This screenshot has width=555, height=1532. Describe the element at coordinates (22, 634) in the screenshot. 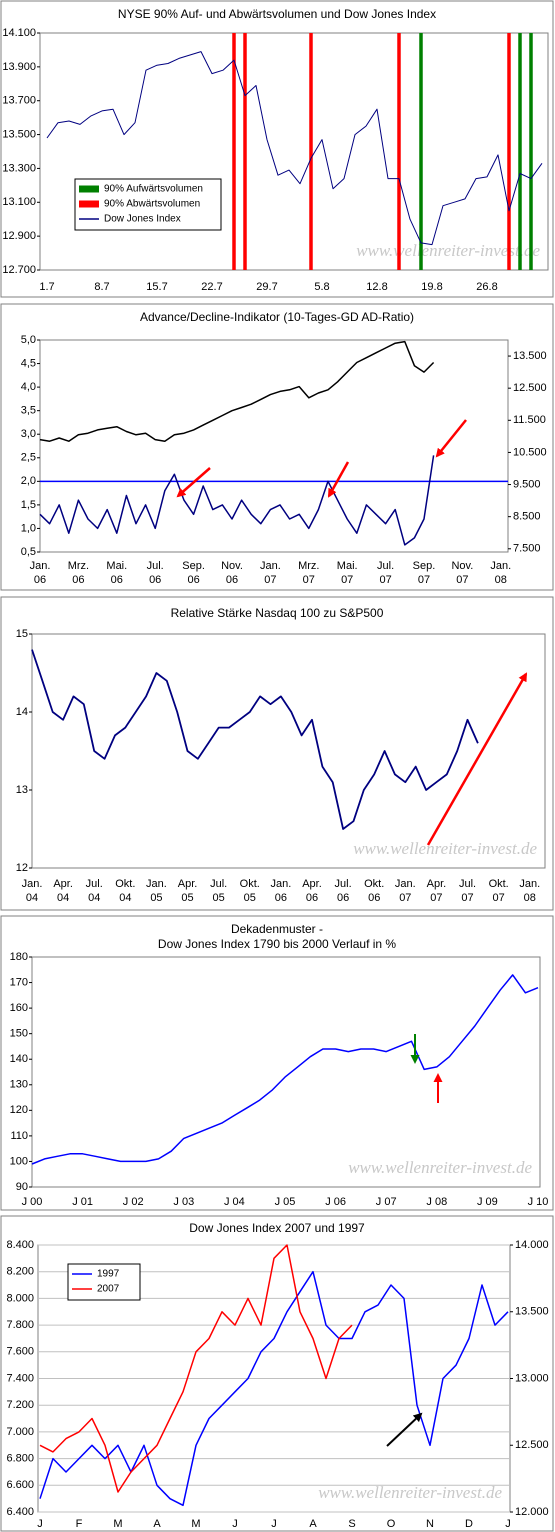

I see `y-tick-label: 15` at that location.